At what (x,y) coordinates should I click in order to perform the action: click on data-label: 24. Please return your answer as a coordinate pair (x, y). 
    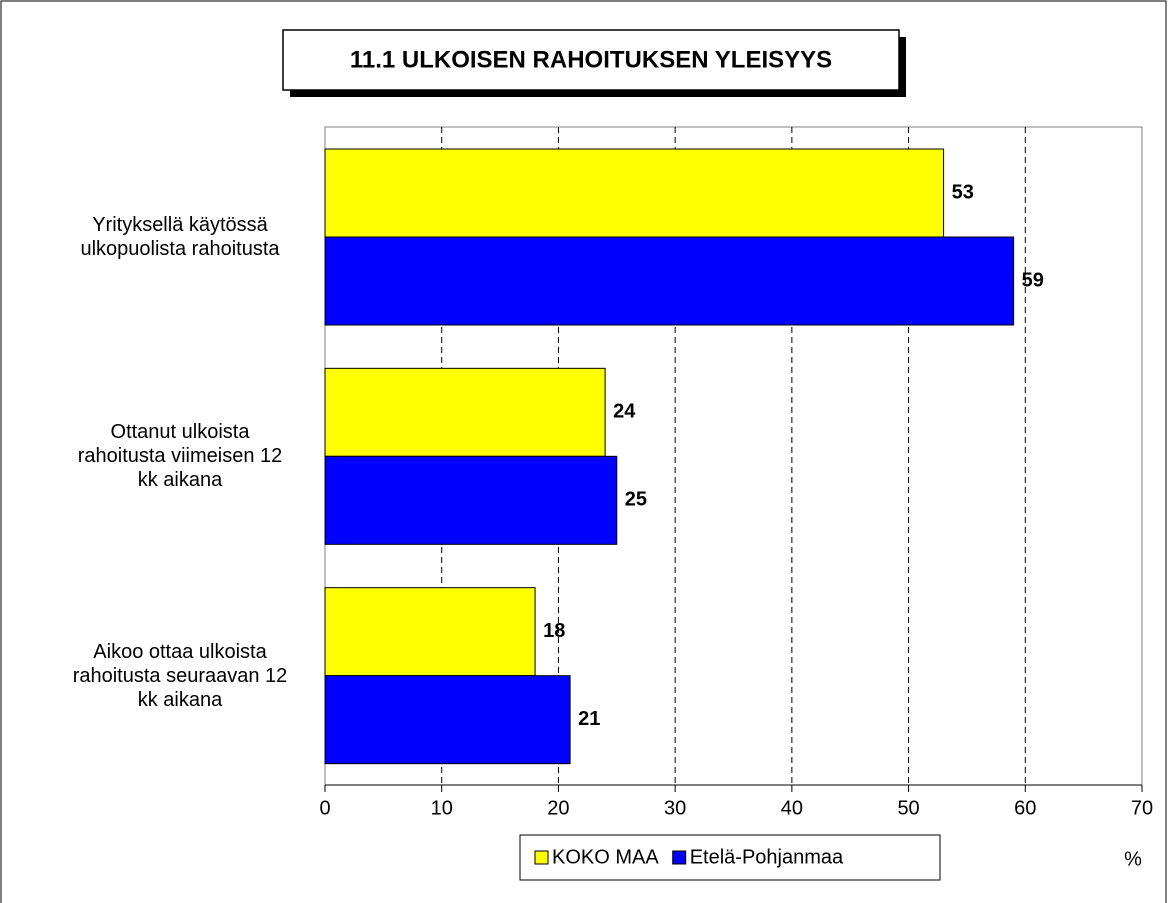
    Looking at the image, I should click on (624, 412).